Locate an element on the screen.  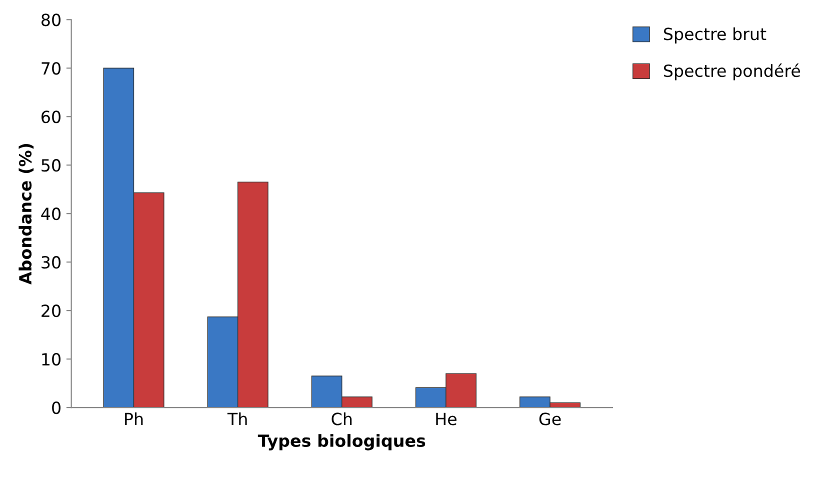
y-tick-label: 60 is located at coordinates (51, 117).